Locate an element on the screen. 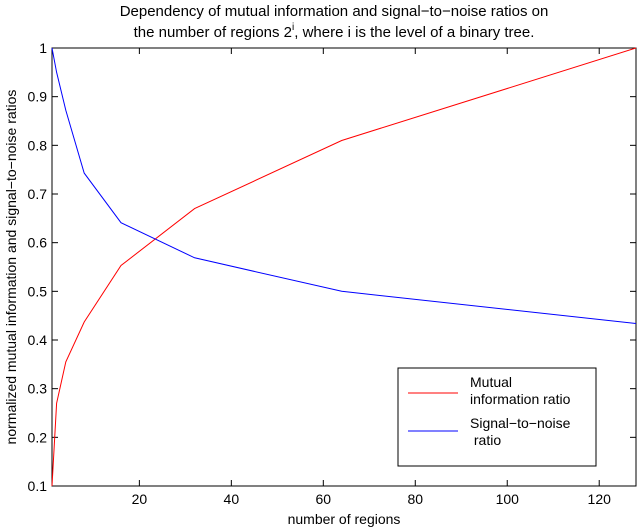  x-tick-label: 120 is located at coordinates (600, 499).